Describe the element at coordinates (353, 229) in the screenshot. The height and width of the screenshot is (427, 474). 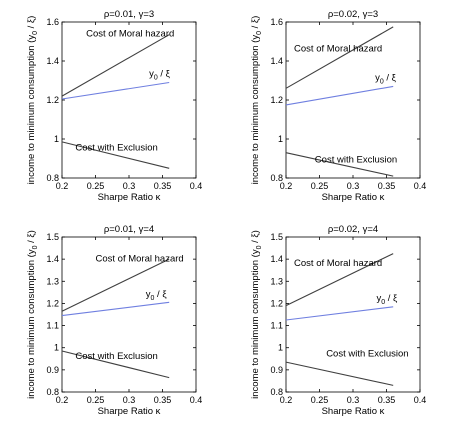
I see `chart-title: ρ=0.02, γ=4` at that location.